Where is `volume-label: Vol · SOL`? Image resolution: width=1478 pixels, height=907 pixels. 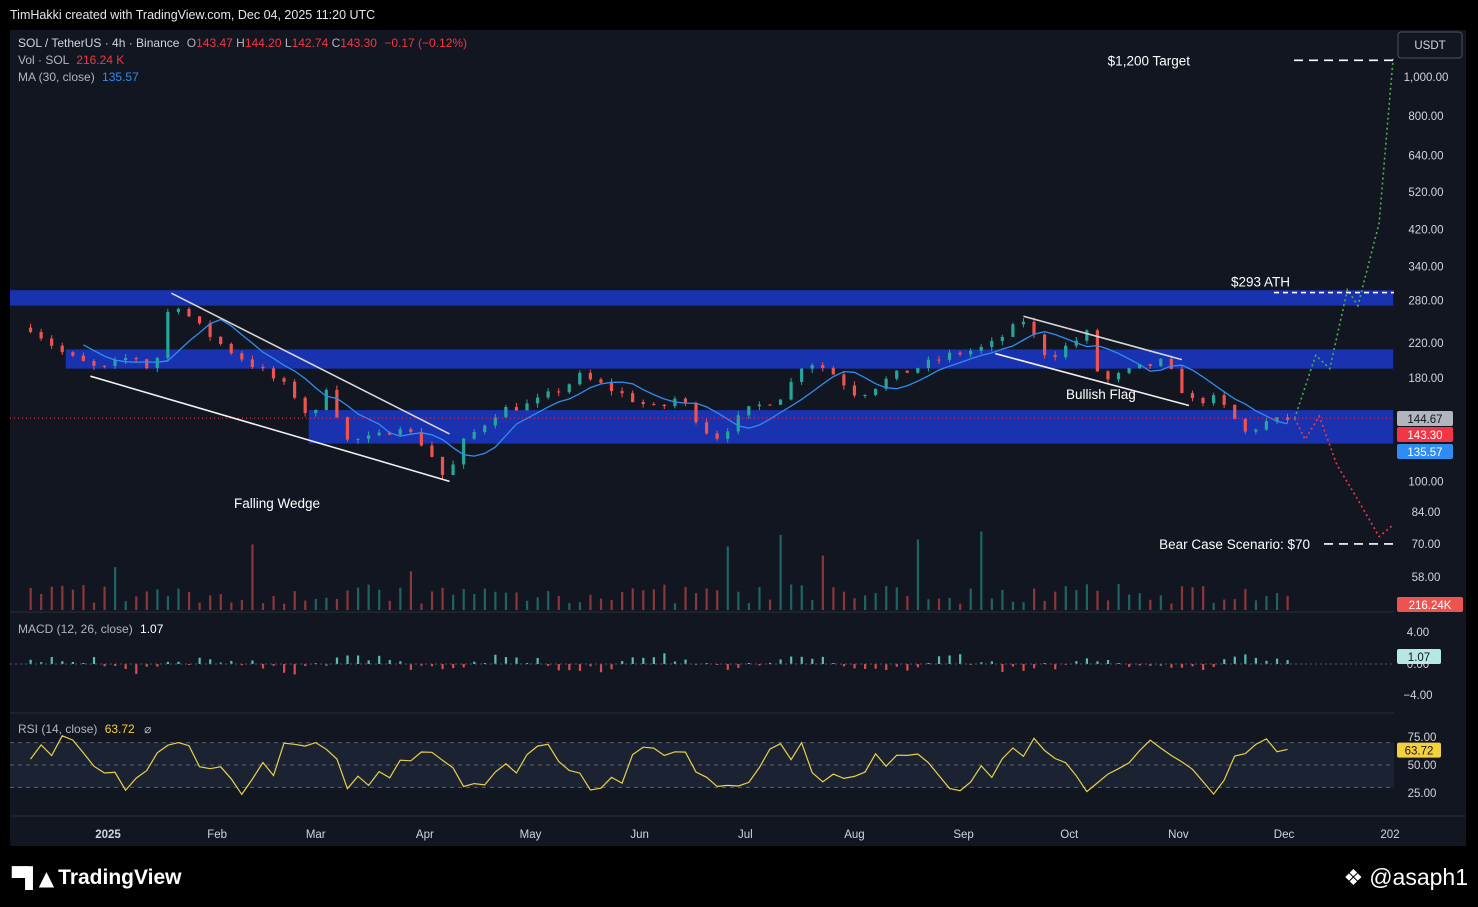 volume-label: Vol · SOL is located at coordinates (43, 60).